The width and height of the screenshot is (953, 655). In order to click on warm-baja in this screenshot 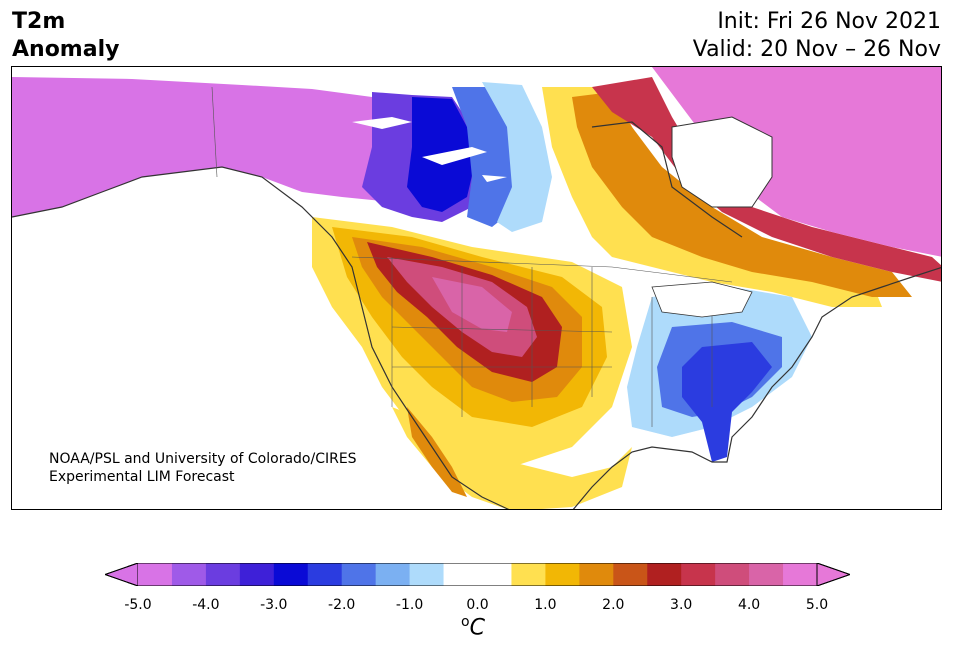, I will do `click(437, 452)`.